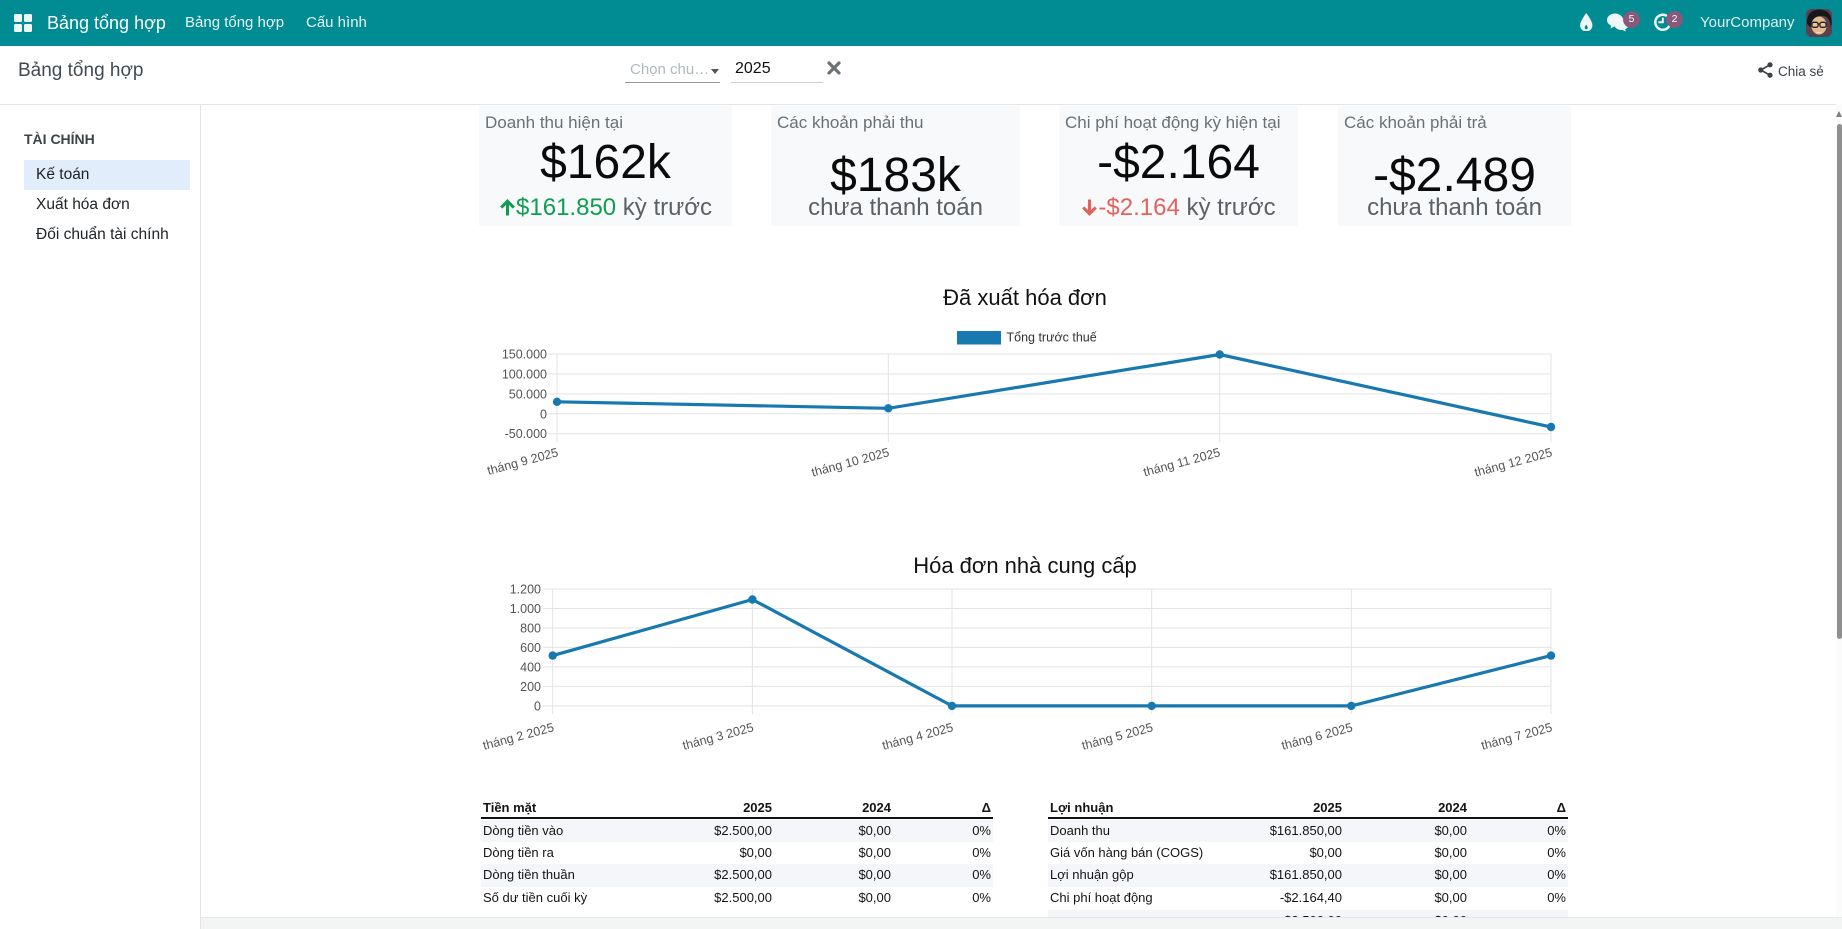  Describe the element at coordinates (850, 462) in the screenshot. I see `svg-text: tháng 10 2025` at that location.